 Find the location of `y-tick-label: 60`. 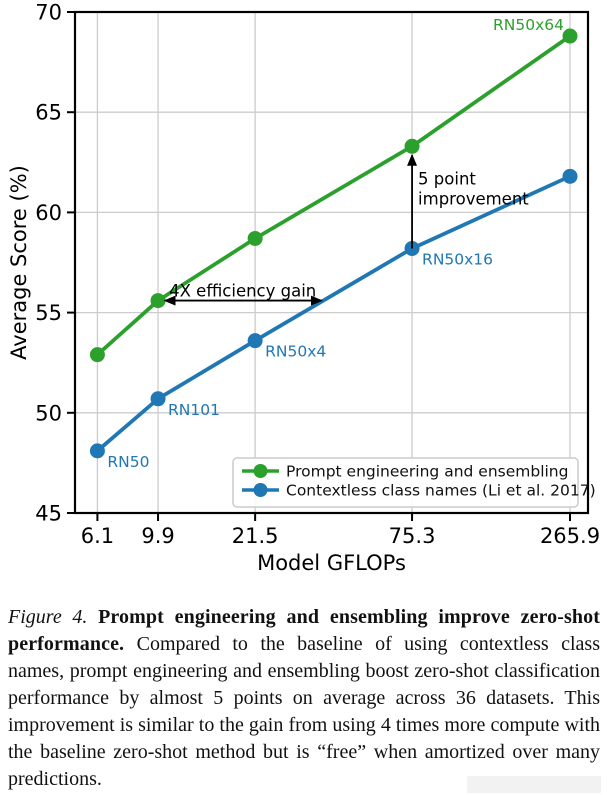

y-tick-label: 60 is located at coordinates (48, 213).